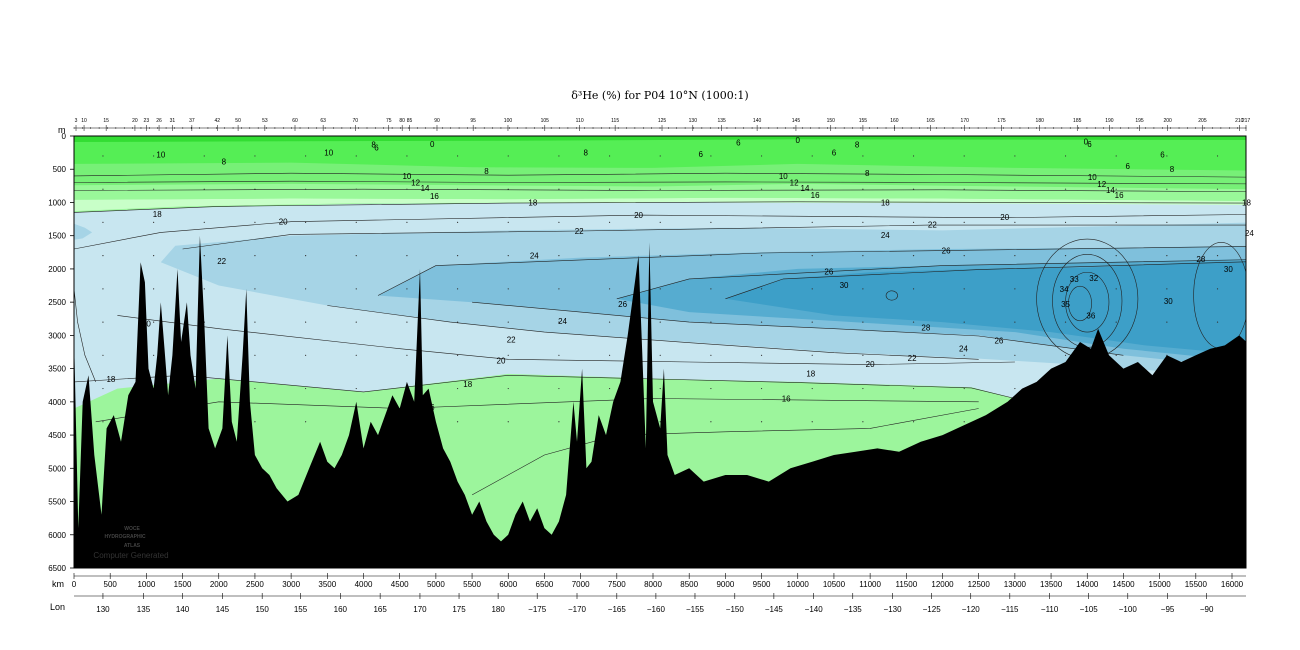  What do you see at coordinates (1160, 584) in the screenshot?
I see `distance-tick-label: 15000` at bounding box center [1160, 584].